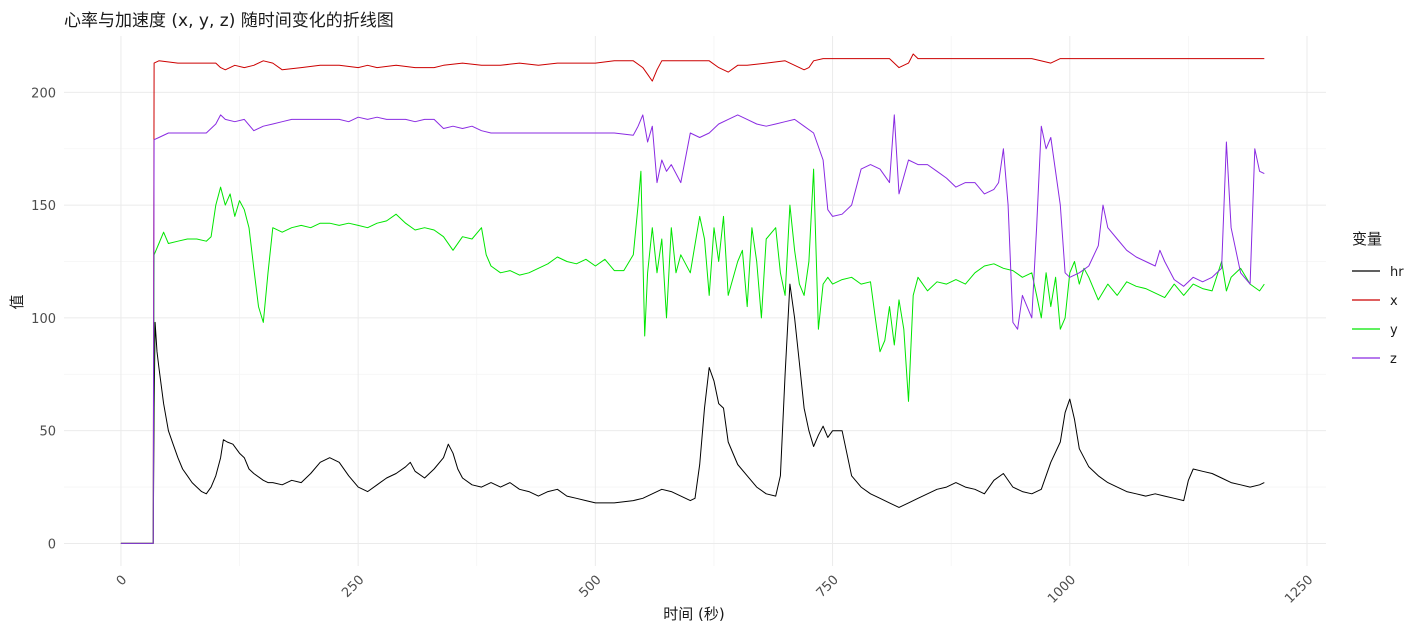  What do you see at coordinates (1062, 590) in the screenshot?
I see `x-tick-label: 1000` at bounding box center [1062, 590].